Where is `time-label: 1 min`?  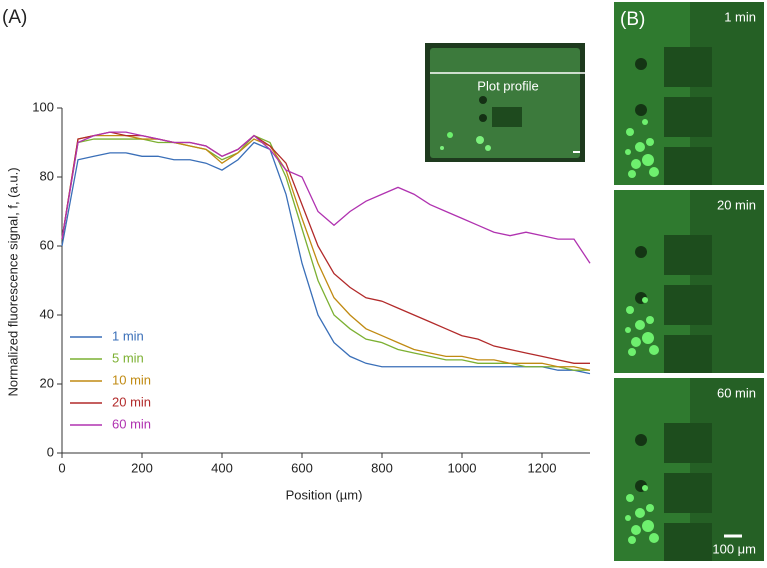 time-label: 1 min is located at coordinates (740, 16).